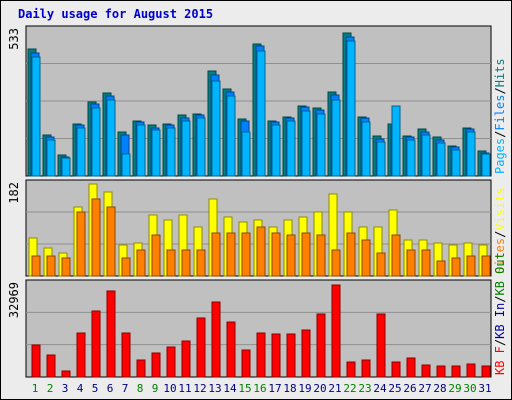 This screenshot has width=512, height=400. Describe the element at coordinates (95, 388) in the screenshot. I see `x-tick-label-day-5: 5` at that location.